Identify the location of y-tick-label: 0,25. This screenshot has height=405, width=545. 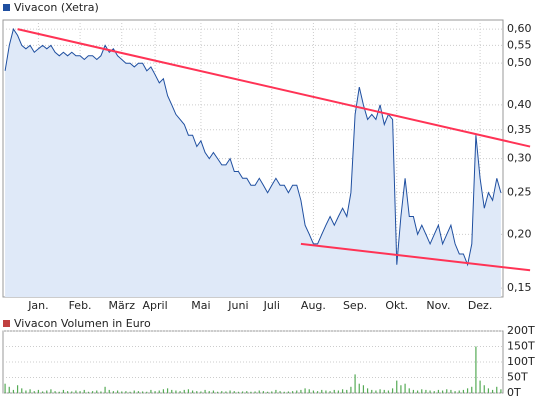
(519, 192).